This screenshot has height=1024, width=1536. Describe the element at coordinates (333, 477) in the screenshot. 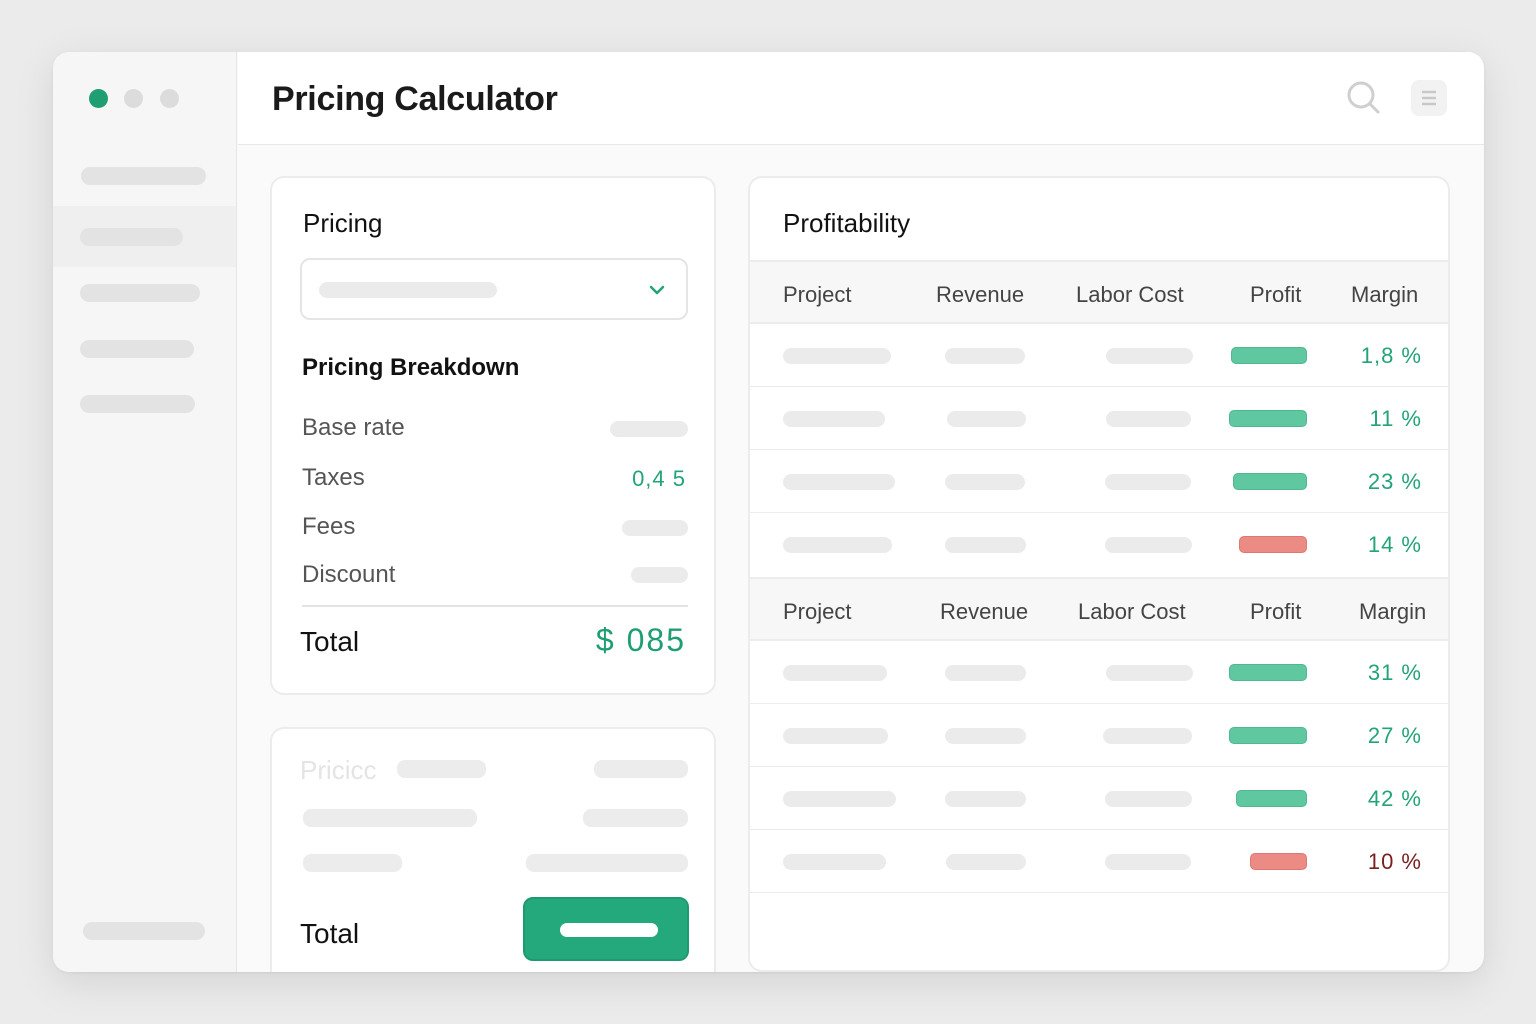

I see `taxes-label: Taxes` at that location.